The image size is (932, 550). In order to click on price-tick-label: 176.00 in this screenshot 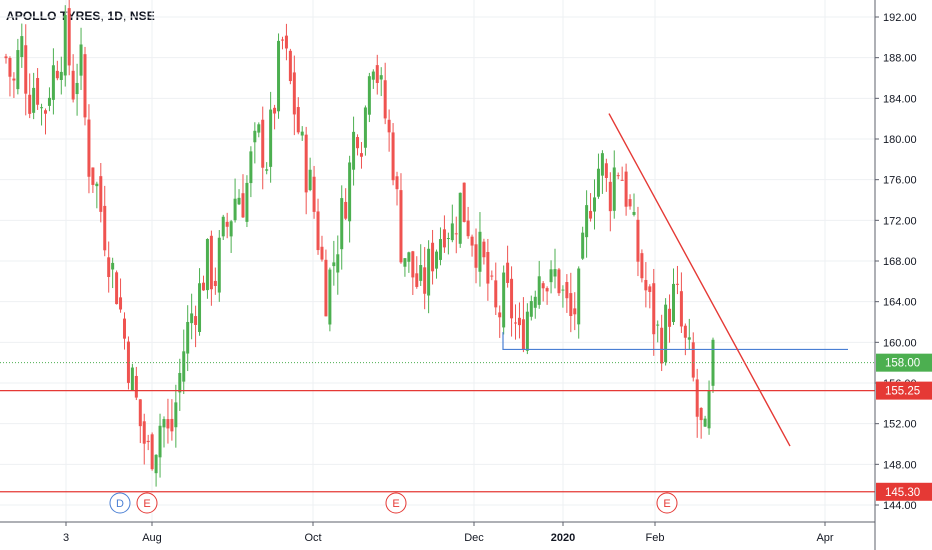, I will do `click(900, 181)`.